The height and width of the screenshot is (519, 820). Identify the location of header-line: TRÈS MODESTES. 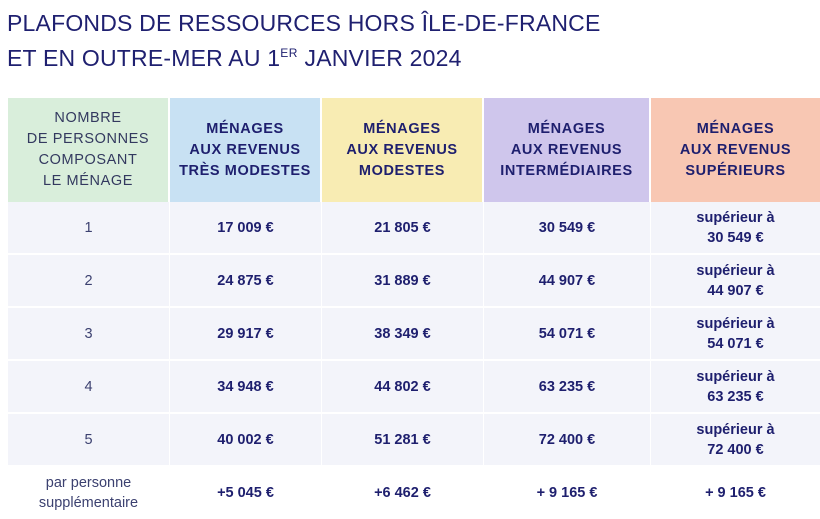
(245, 170).